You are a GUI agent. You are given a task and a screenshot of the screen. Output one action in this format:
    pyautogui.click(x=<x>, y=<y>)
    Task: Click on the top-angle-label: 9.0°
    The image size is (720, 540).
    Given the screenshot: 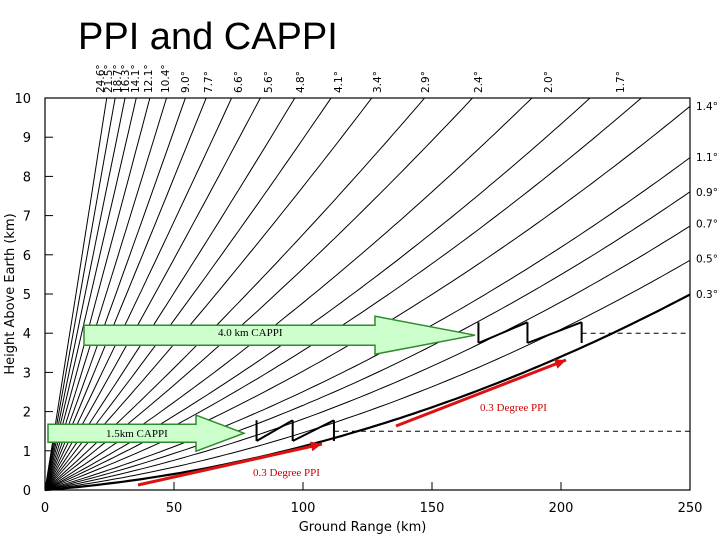 What is the action you would take?
    pyautogui.click(x=186, y=82)
    